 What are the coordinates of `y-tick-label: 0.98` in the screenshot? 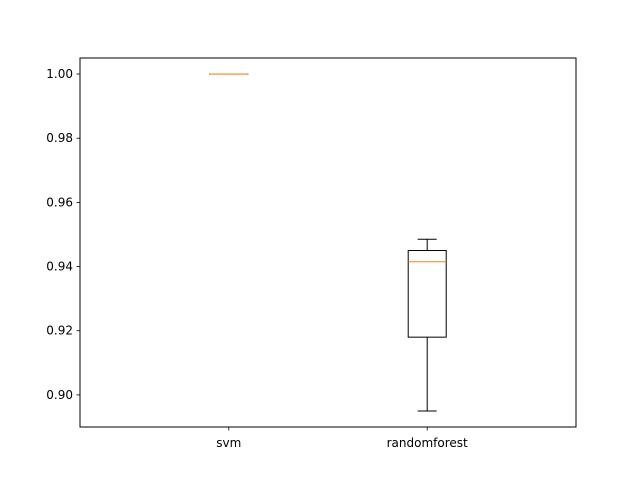 It's located at (59, 138).